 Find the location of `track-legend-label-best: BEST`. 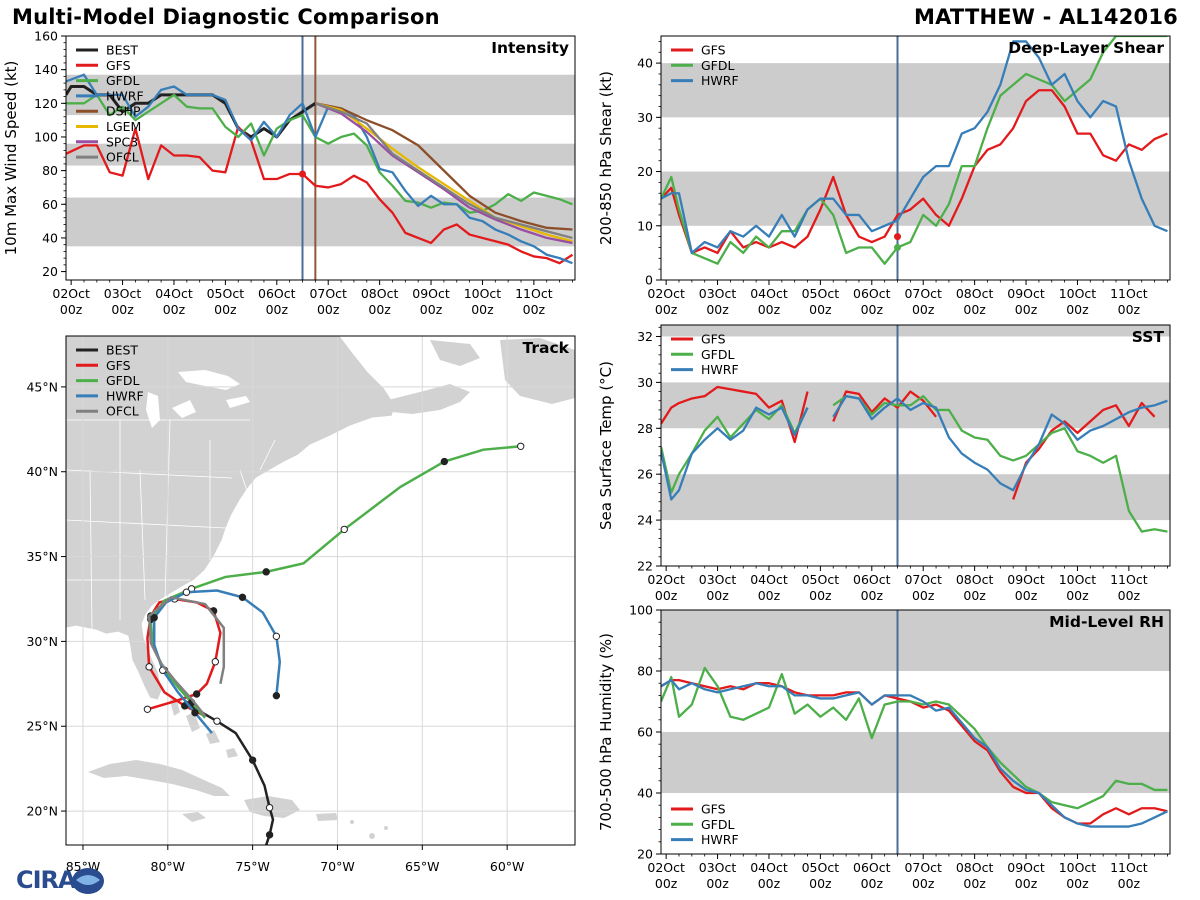

track-legend-label-best: BEST is located at coordinates (122, 350).